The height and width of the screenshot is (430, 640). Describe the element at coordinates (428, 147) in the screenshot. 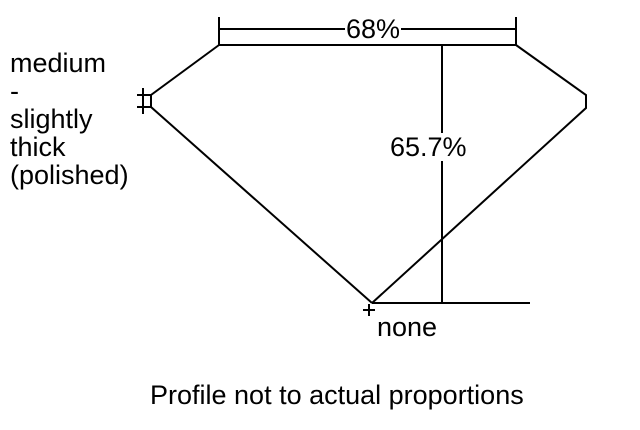

I see `depth-percent-label: 65.7%` at that location.